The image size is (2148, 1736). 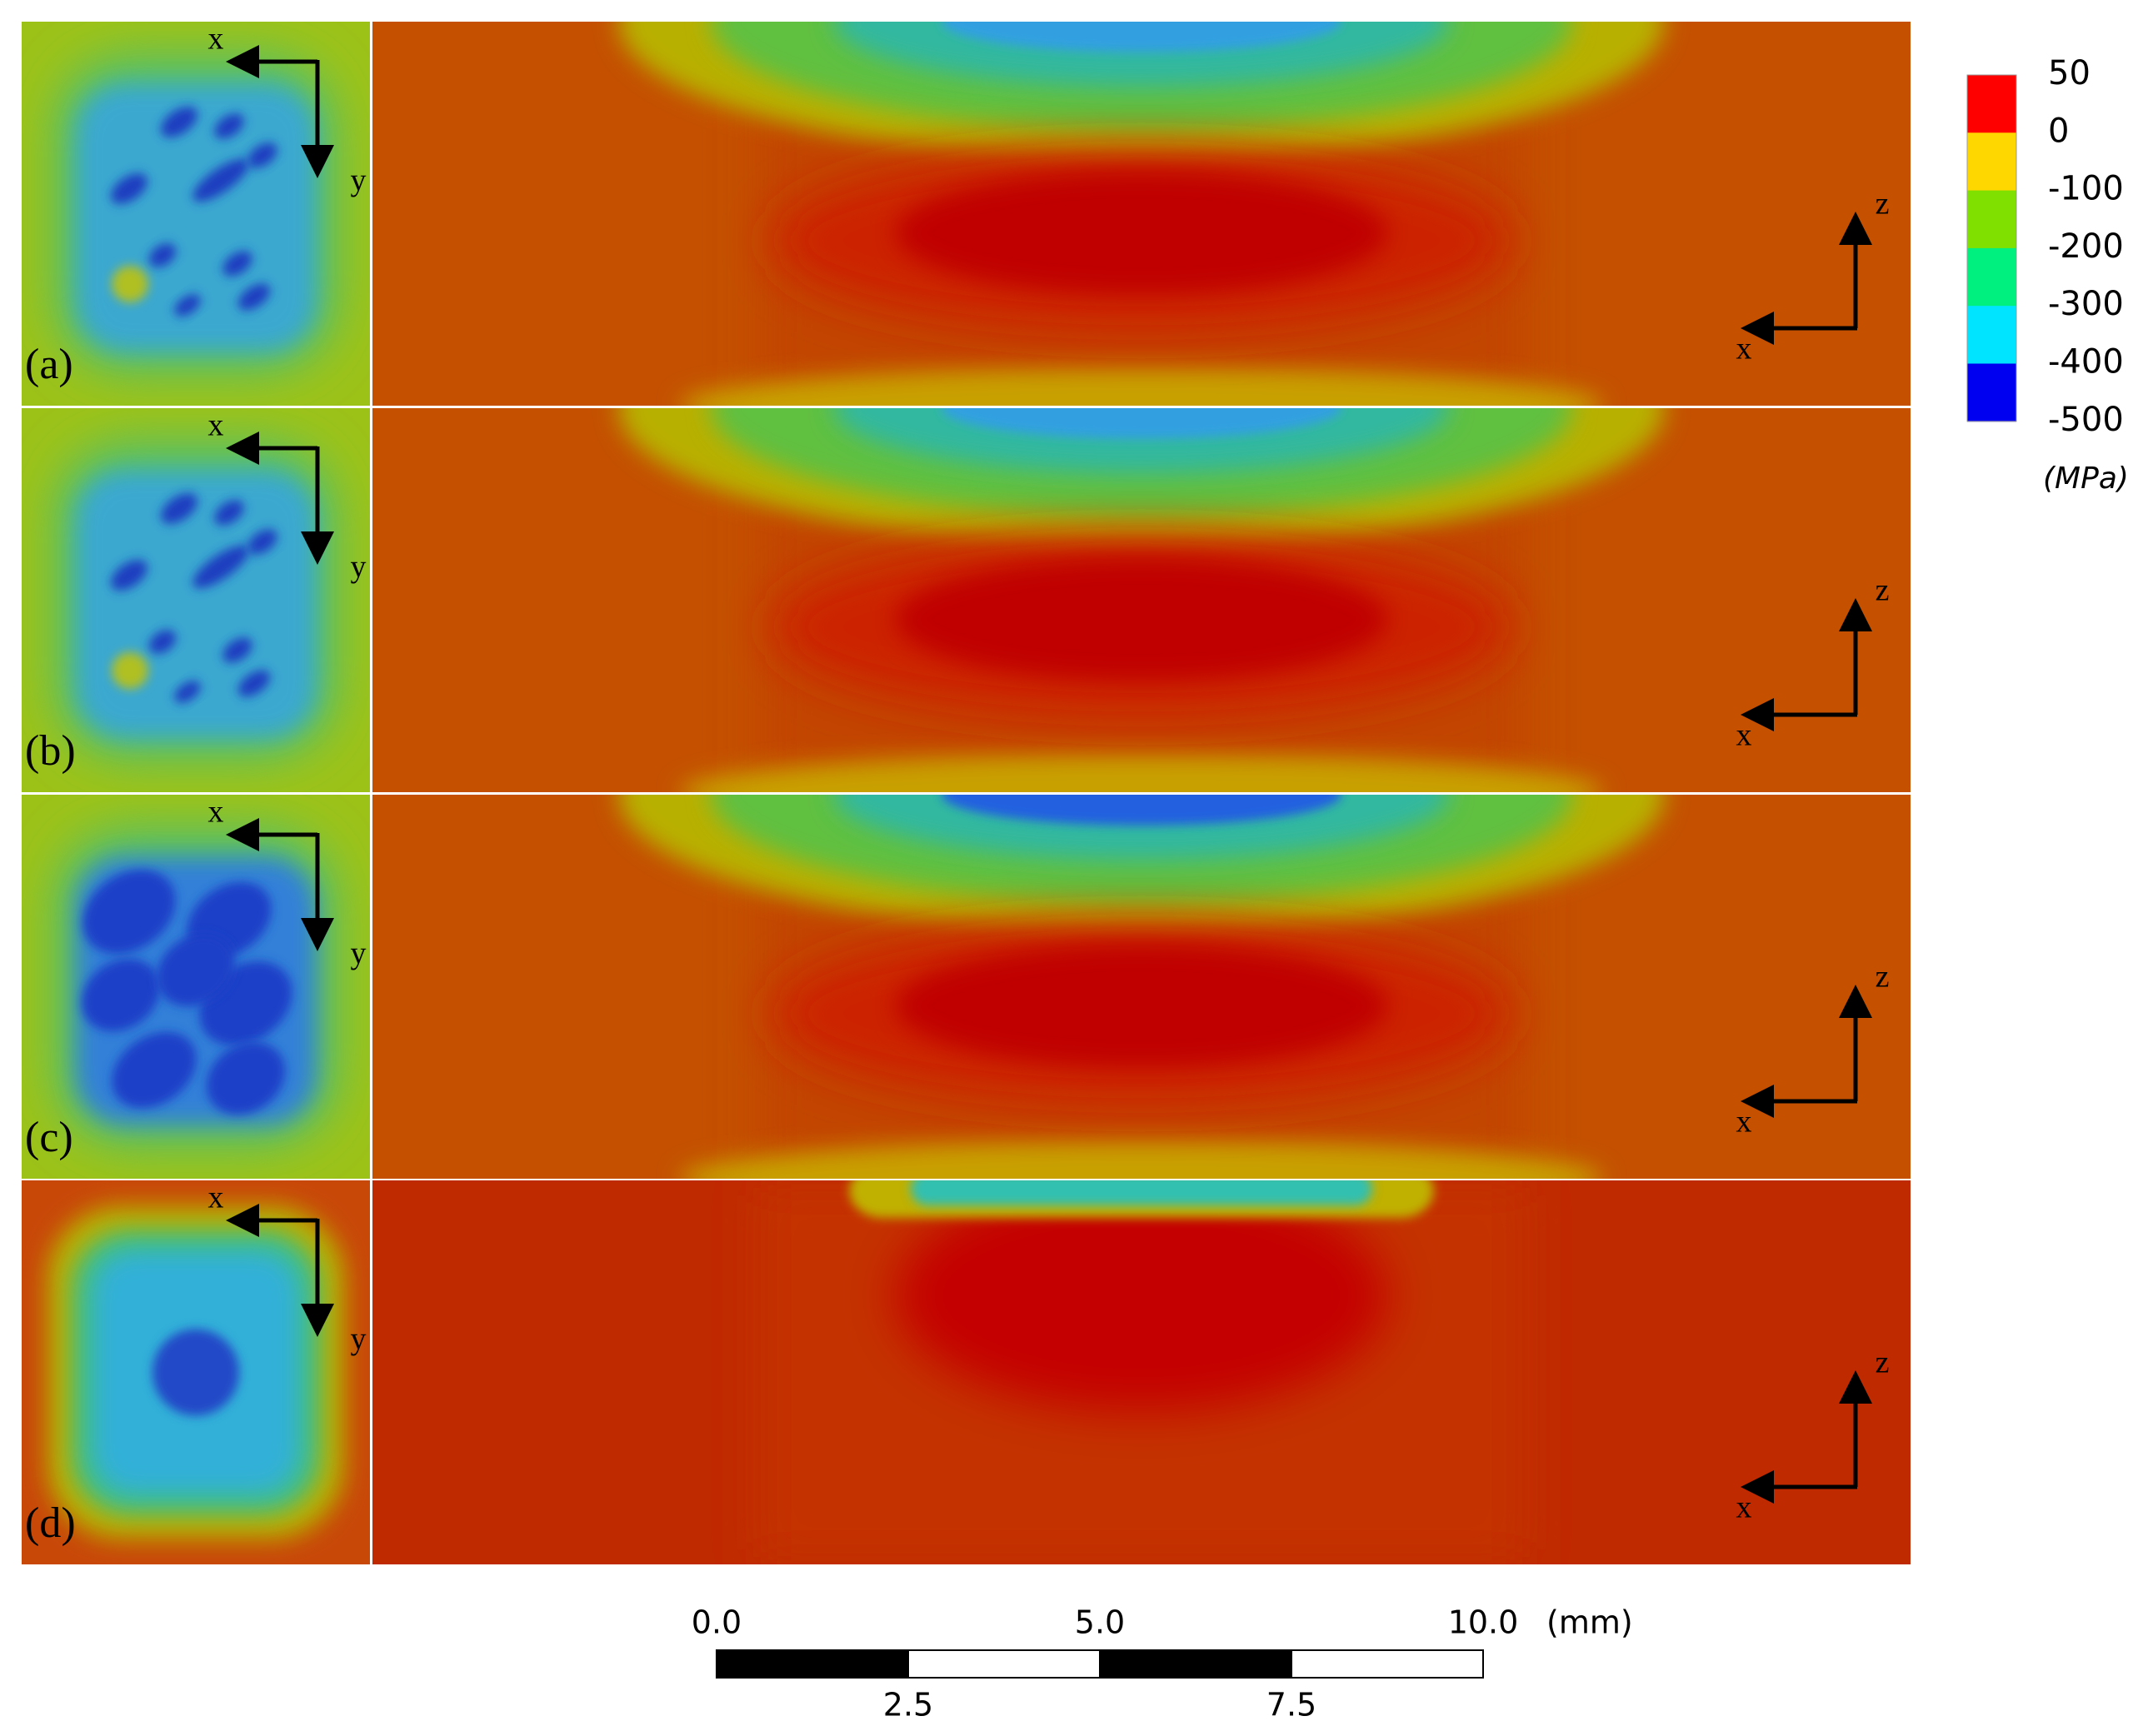 What do you see at coordinates (1100, 1623) in the screenshot?
I see `scale-label: 5.0` at bounding box center [1100, 1623].